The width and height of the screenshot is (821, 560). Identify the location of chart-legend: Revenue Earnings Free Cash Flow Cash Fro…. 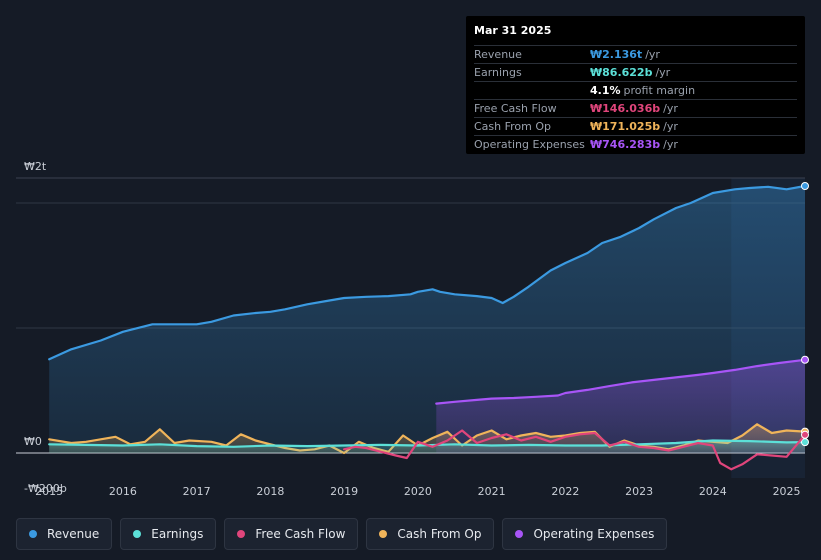
(342, 534).